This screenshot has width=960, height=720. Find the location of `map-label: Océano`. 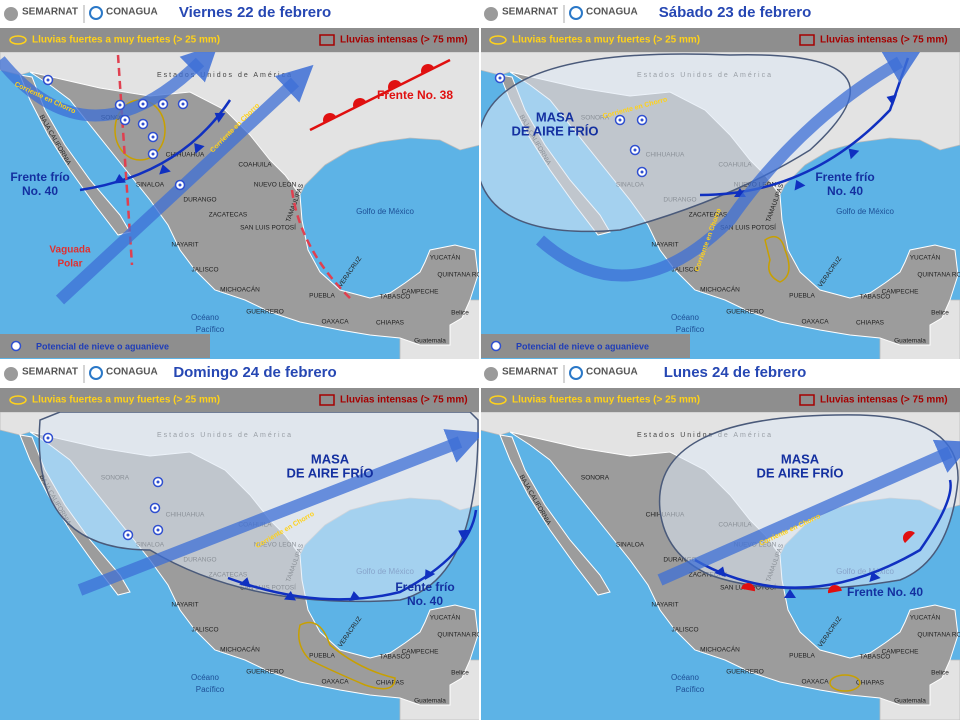

map-label: Océano is located at coordinates (205, 677).